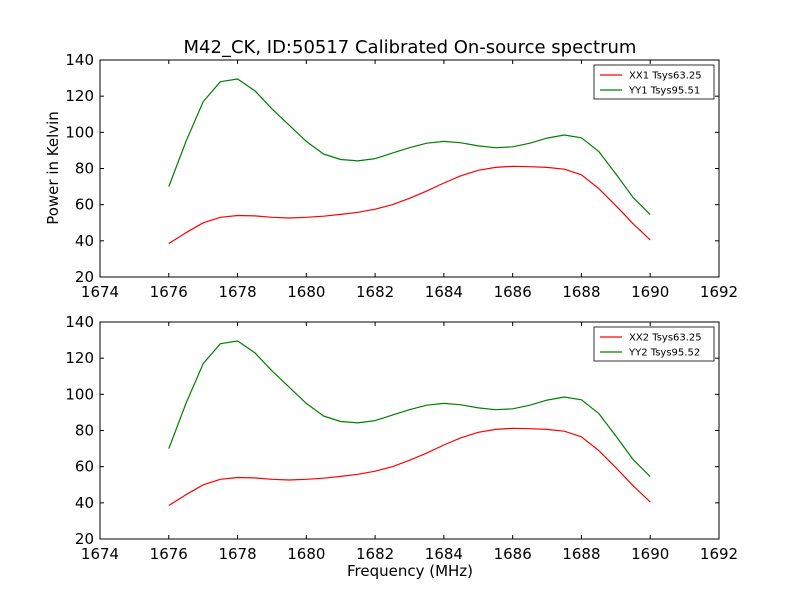 Image resolution: width=800 pixels, height=604 pixels. What do you see at coordinates (665, 76) in the screenshot?
I see `legend-entry-label: XX1 Tsys63.25` at bounding box center [665, 76].